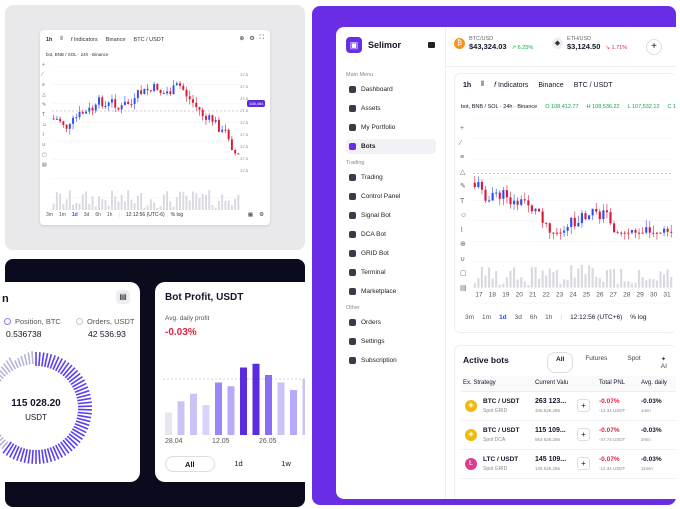  Describe the element at coordinates (44, 145) in the screenshot. I see `magnet-tool-icon: ∪` at that location.